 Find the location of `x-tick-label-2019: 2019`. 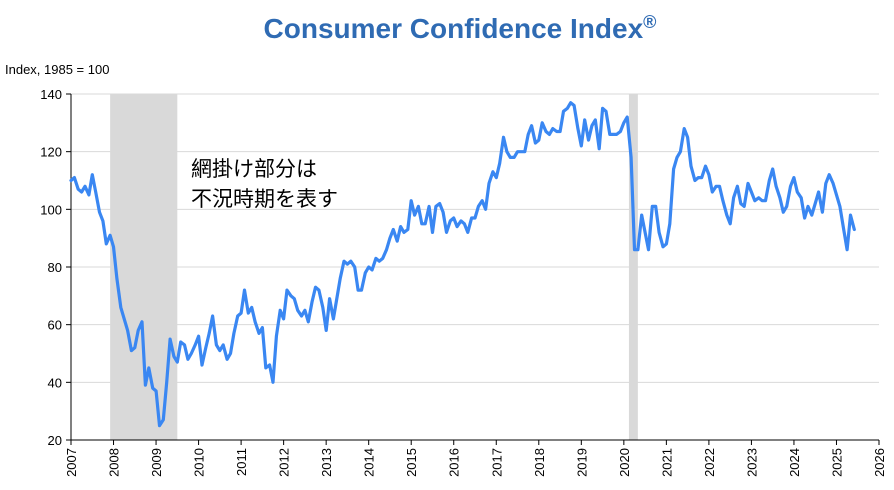

x-tick-label-2019: 2019 is located at coordinates (581, 462).